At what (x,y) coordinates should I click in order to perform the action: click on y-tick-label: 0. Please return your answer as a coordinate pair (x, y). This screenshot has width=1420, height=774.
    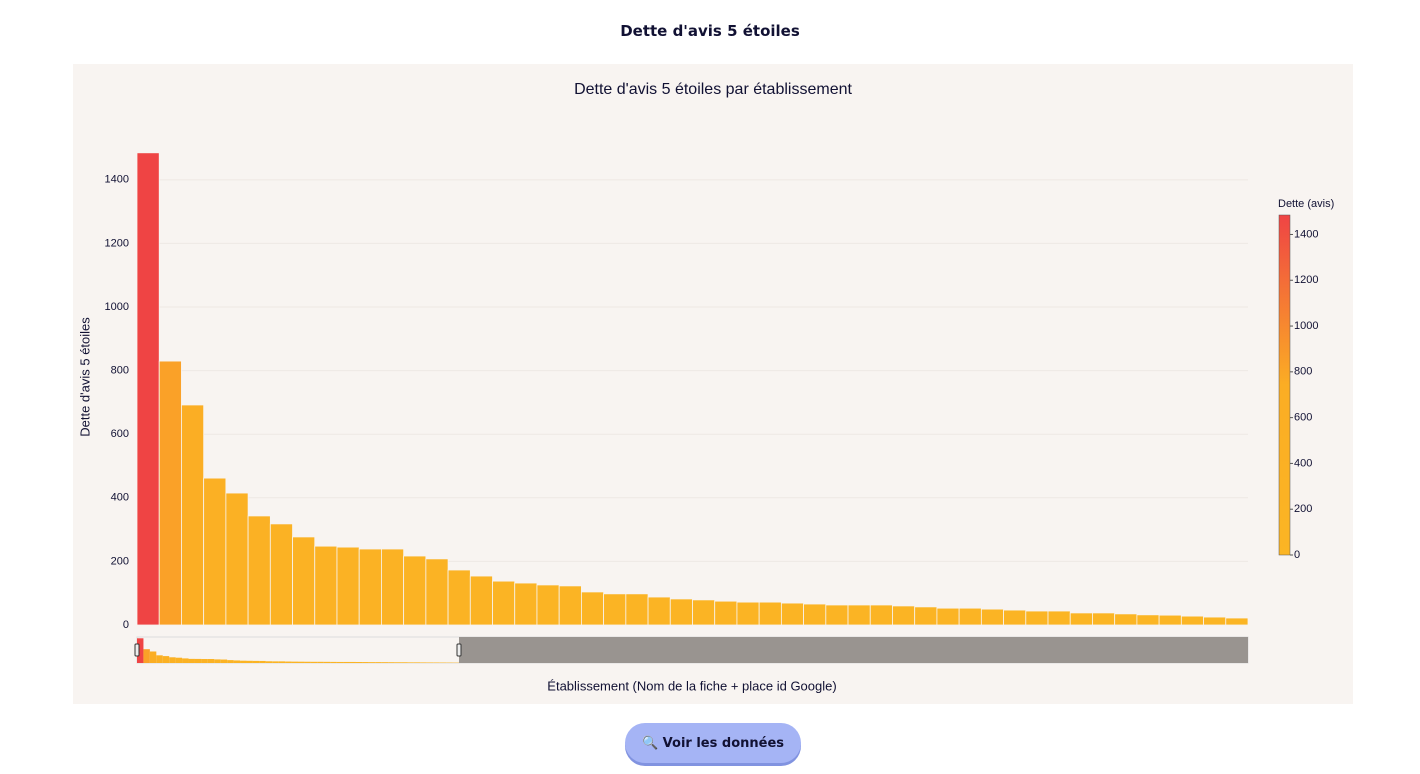
    Looking at the image, I should click on (126, 625).